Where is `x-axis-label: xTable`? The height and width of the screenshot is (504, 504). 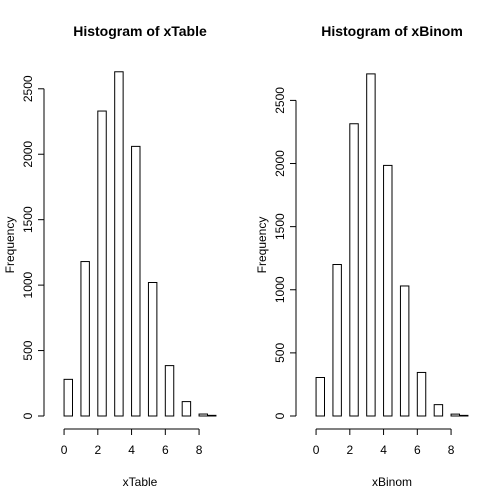 x-axis-label: xTable is located at coordinates (140, 482).